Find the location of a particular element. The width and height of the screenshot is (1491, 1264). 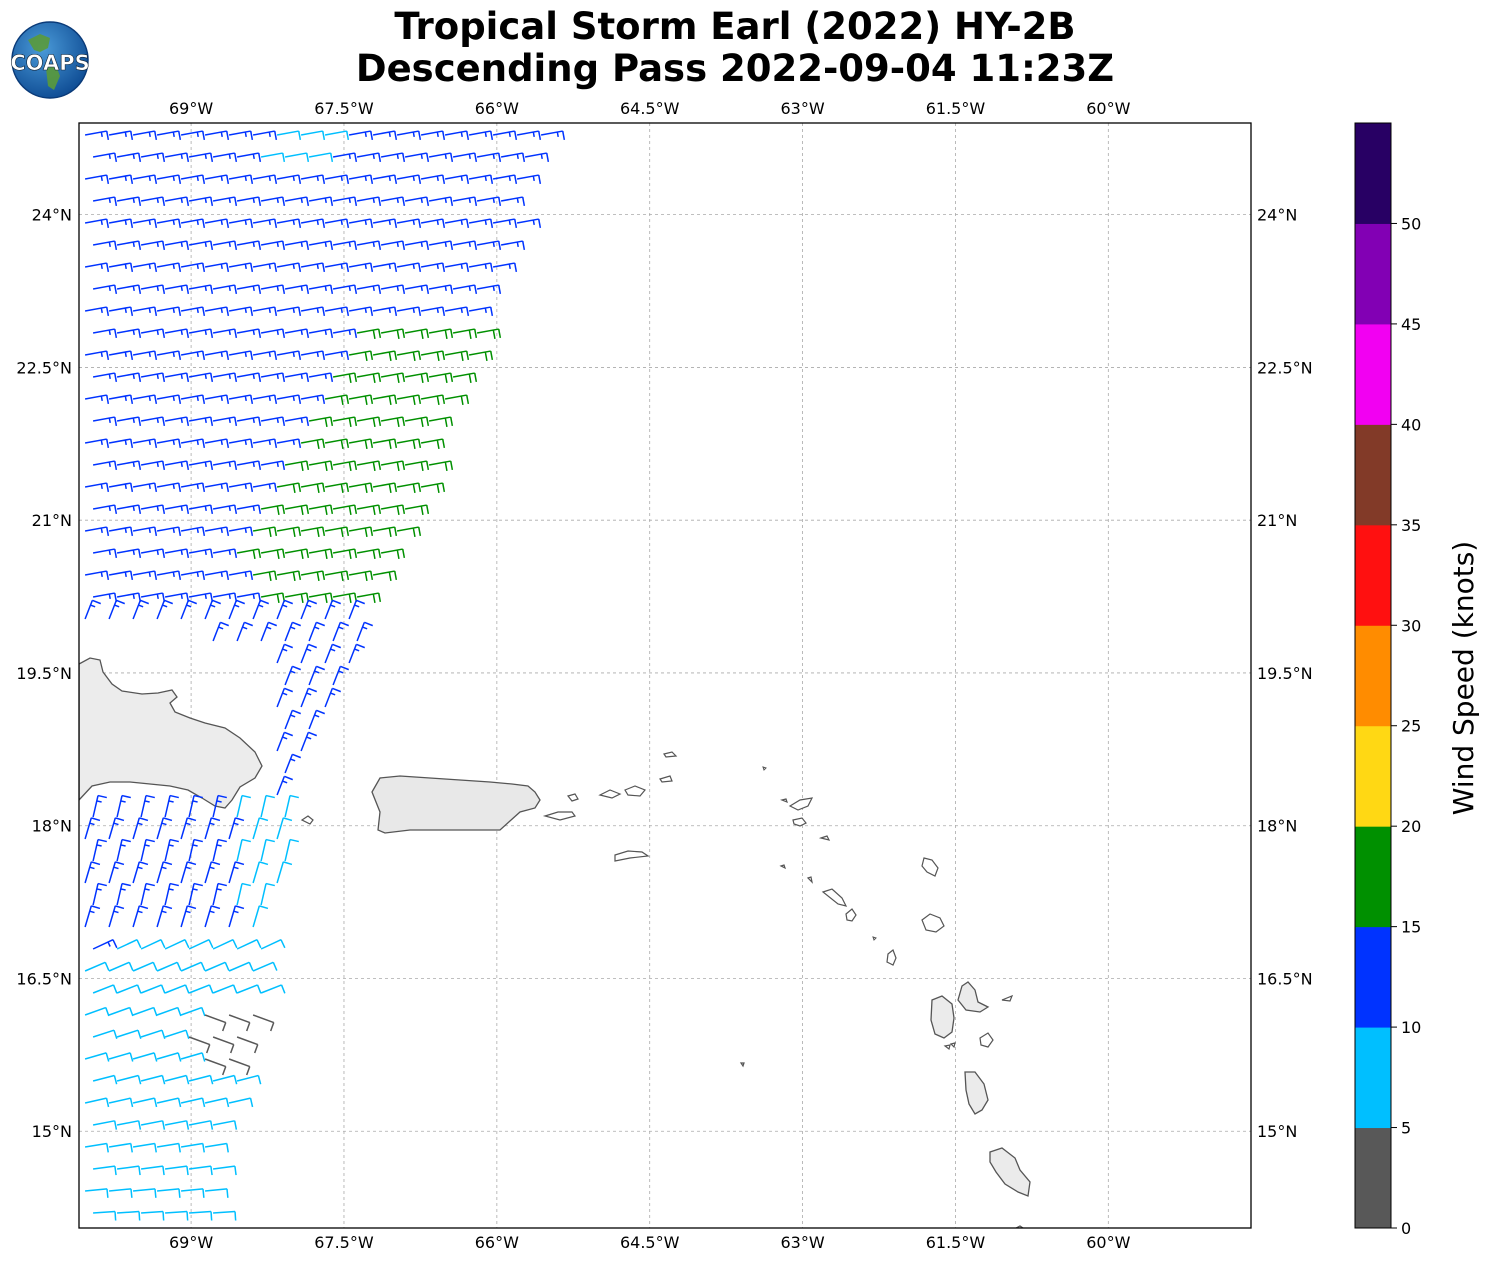

lon-tick-label-top: 61.5°W is located at coordinates (956, 108).